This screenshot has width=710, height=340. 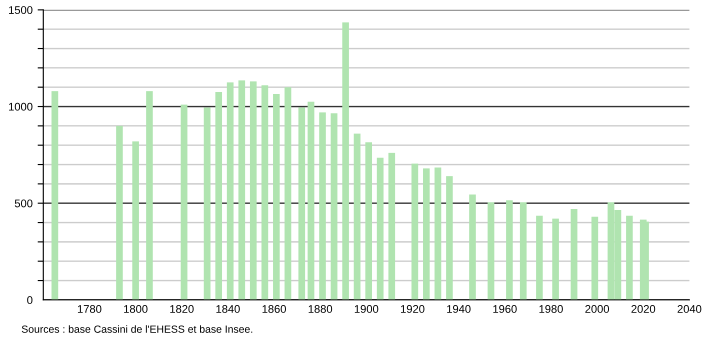 I want to click on x-tick-label: 2040, so click(x=690, y=309).